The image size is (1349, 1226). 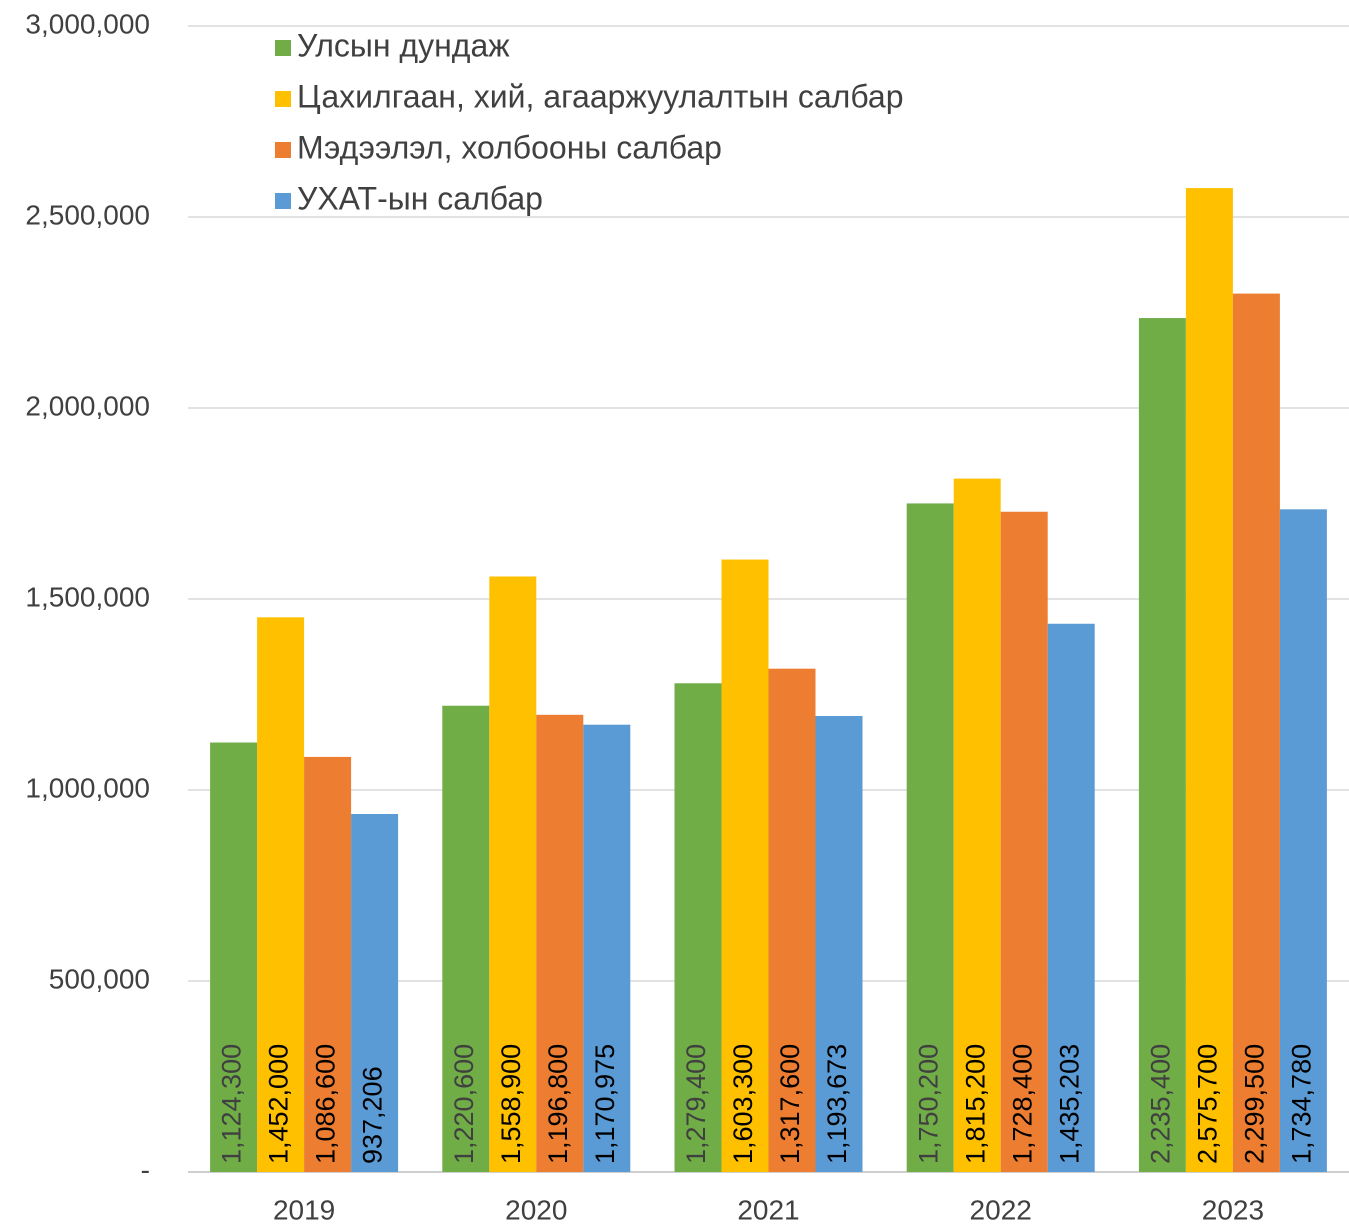 I want to click on value-label: 1,124,300, so click(x=232, y=1104).